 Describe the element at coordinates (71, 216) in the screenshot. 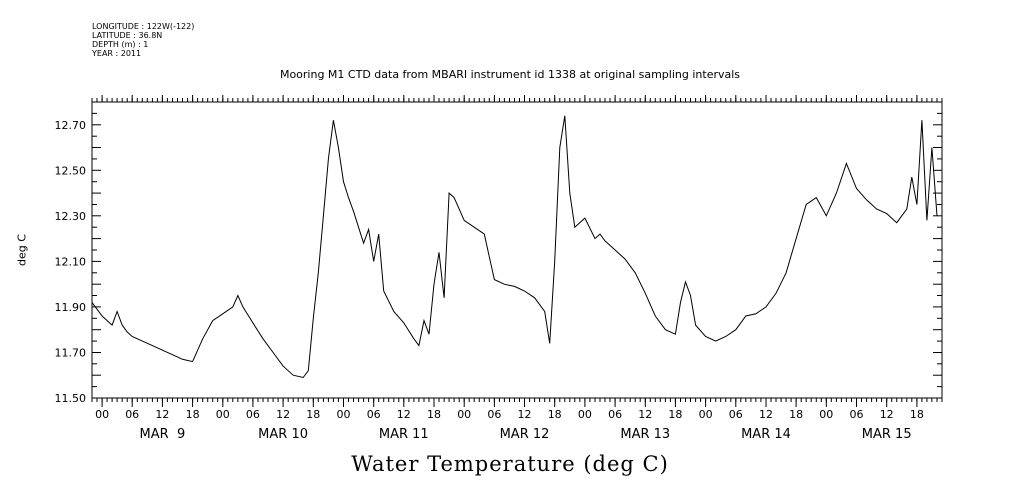

I see `y-tick-label: 12.30` at that location.